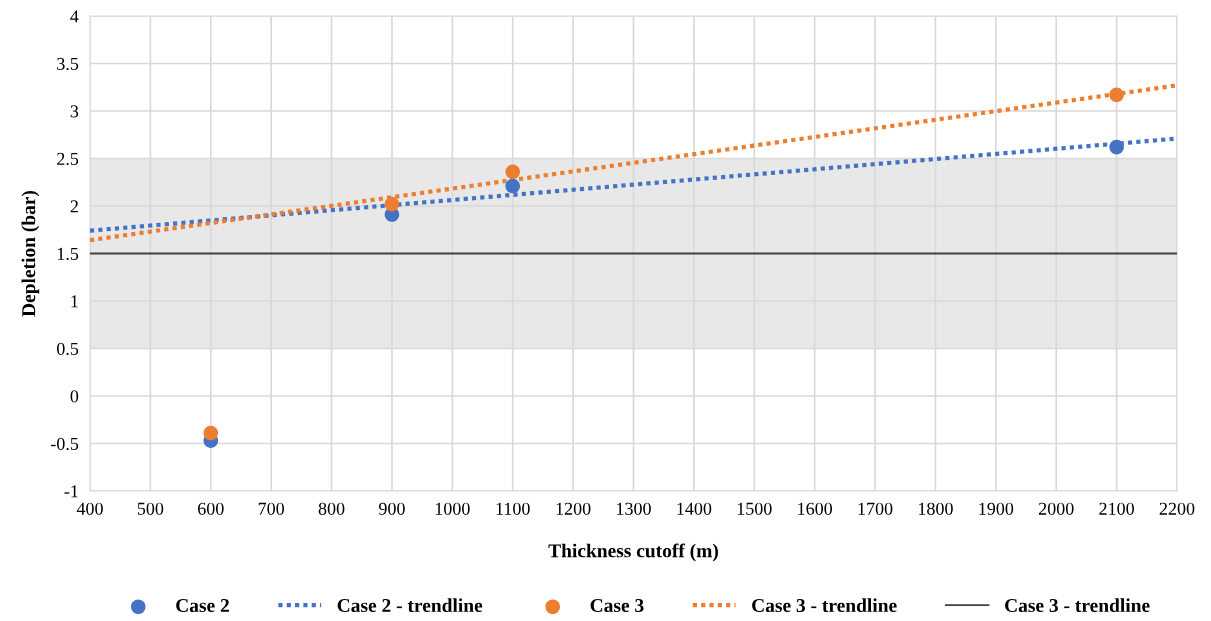 This screenshot has width=1211, height=621. Describe the element at coordinates (68, 349) in the screenshot. I see `y-tick-label: 0.5` at that location.